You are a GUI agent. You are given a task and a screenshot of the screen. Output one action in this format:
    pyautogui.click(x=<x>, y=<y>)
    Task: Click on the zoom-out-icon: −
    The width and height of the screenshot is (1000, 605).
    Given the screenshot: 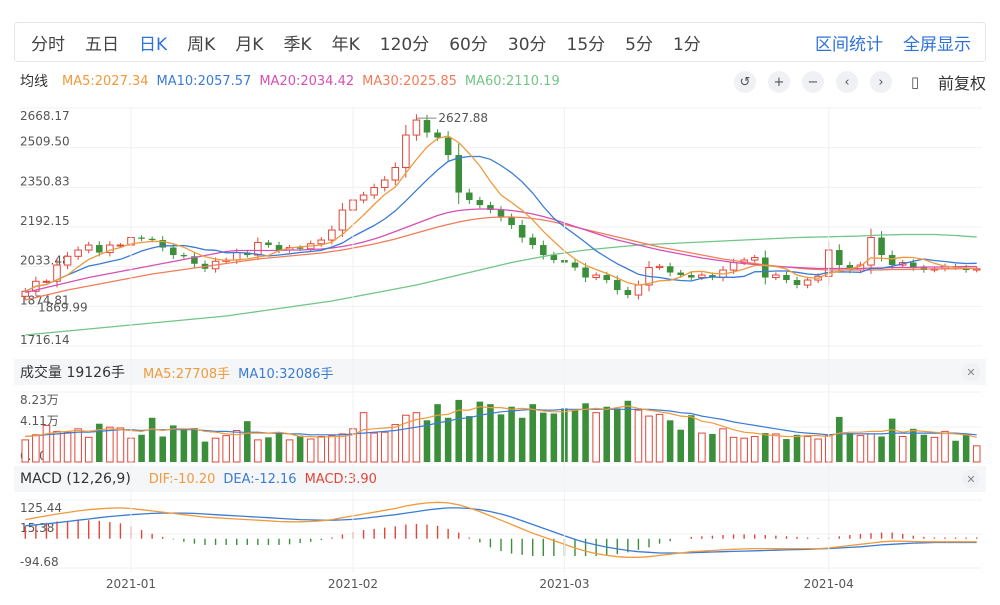 What is the action you would take?
    pyautogui.click(x=812, y=82)
    